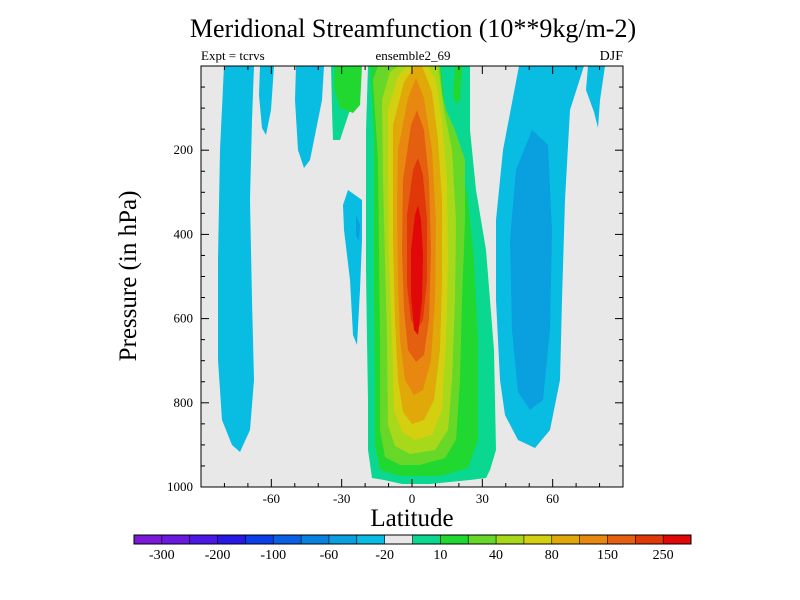 The width and height of the screenshot is (800, 600). I want to click on chart-title: Meridional Streamfunction (10**9kg/m-2), so click(413, 28).